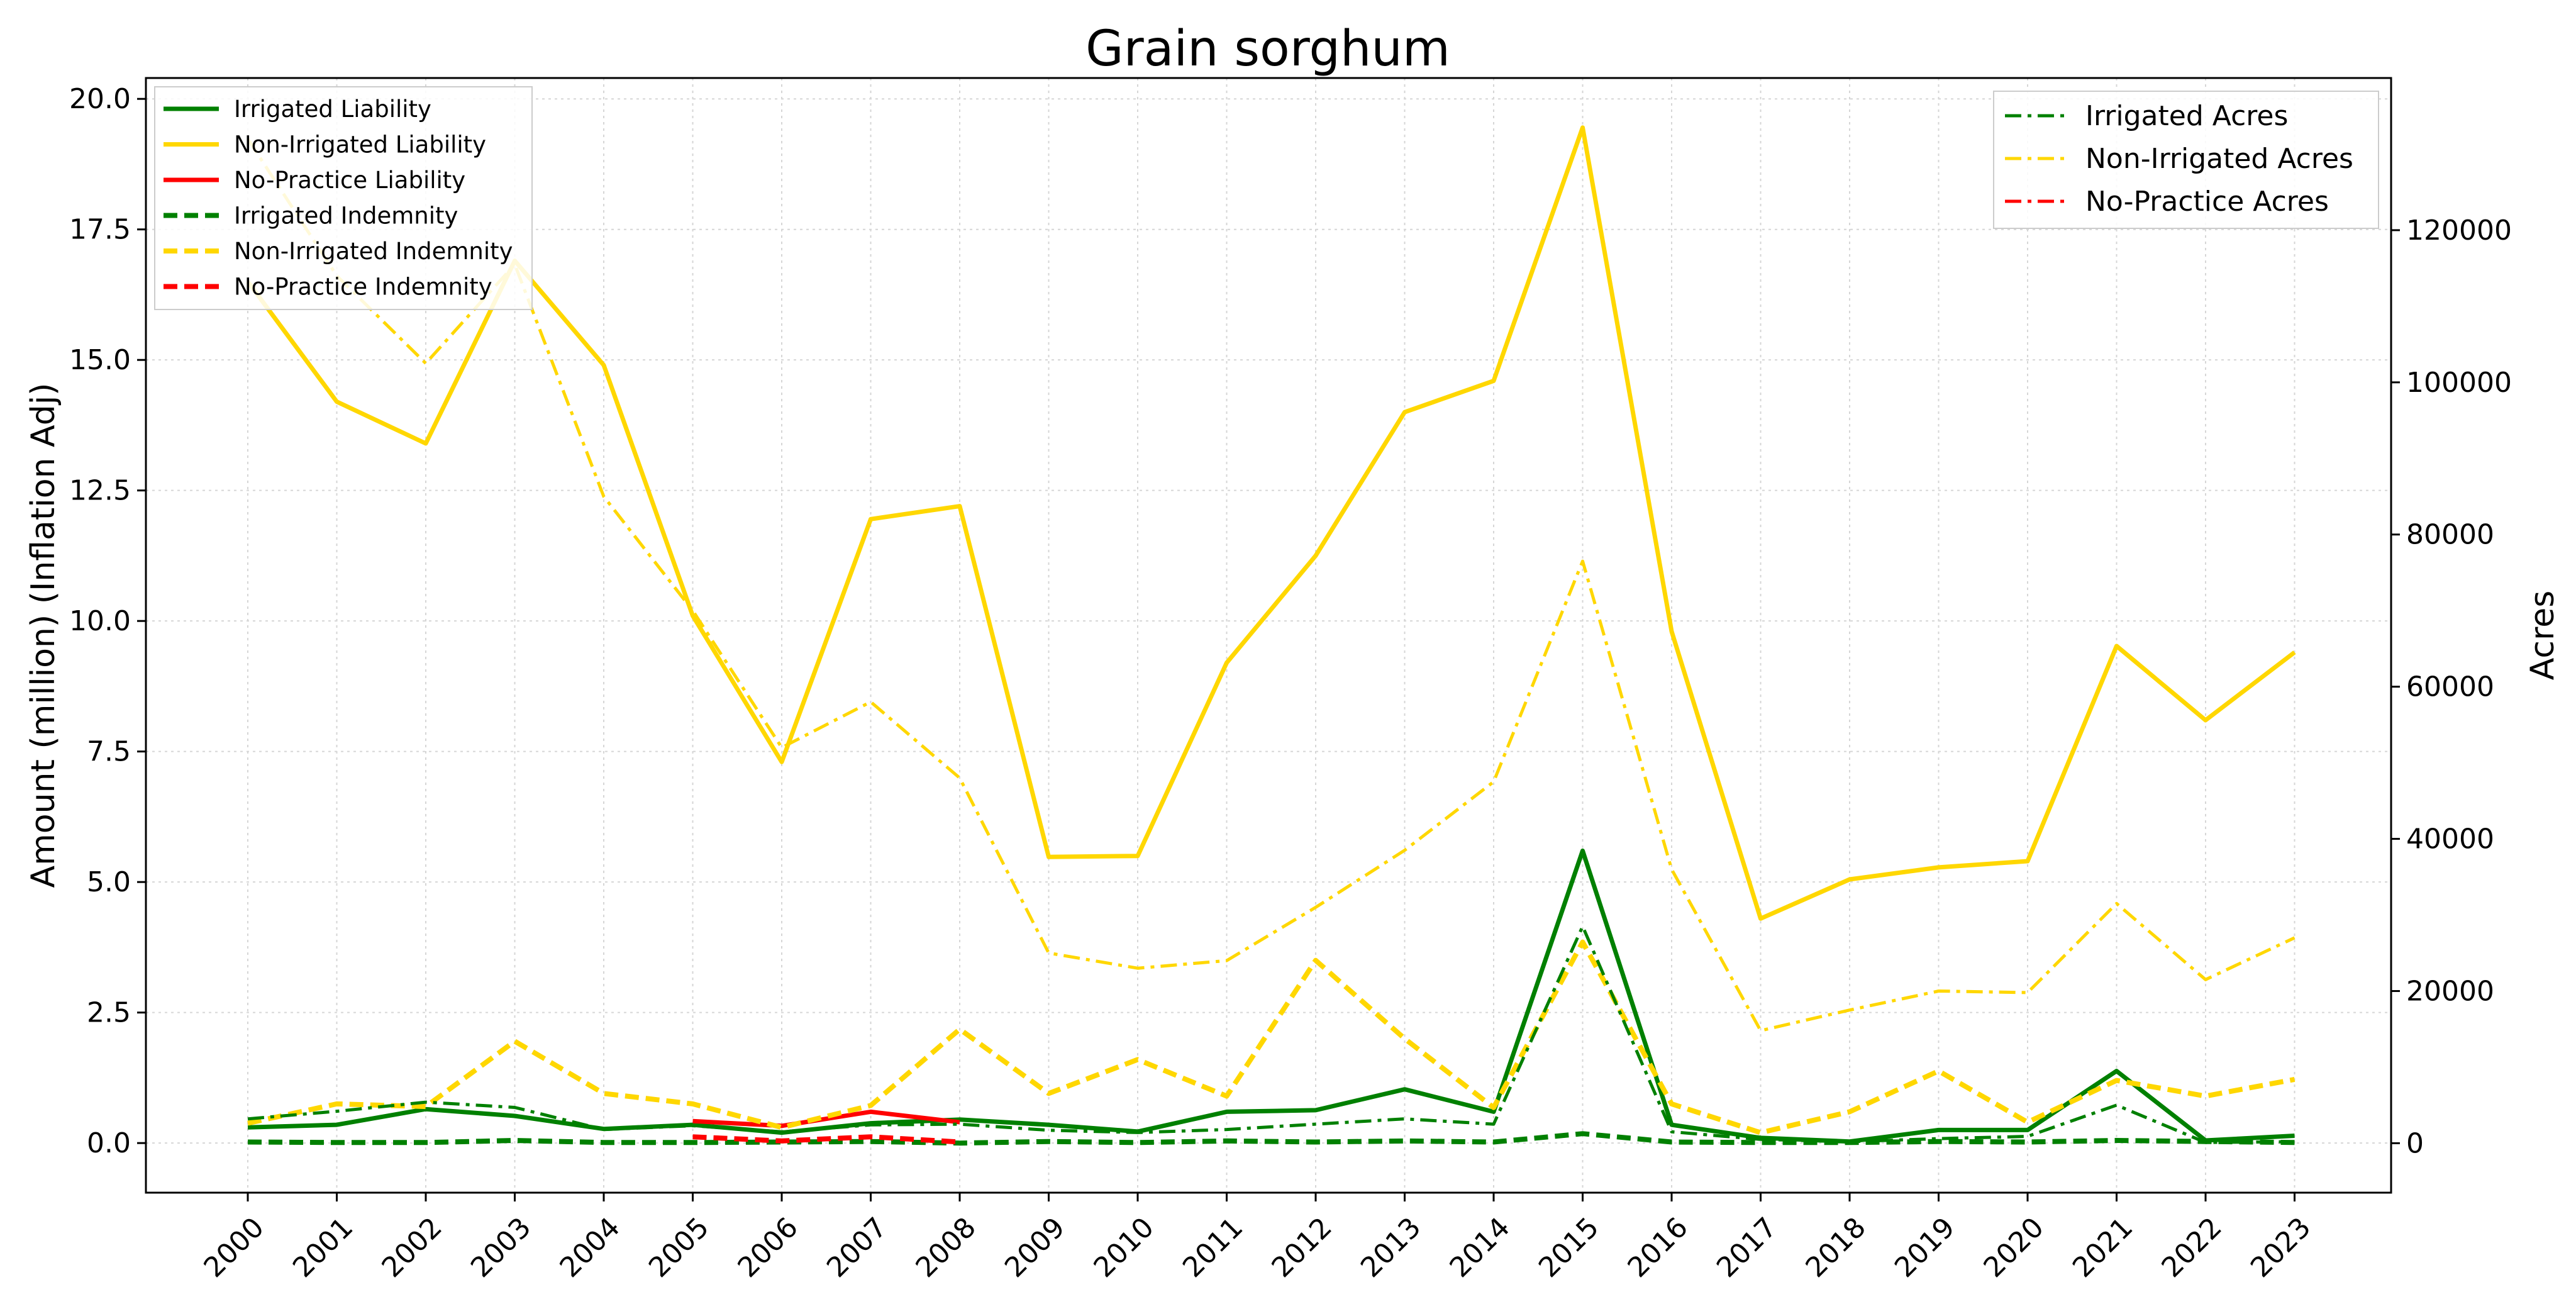 This screenshot has height=1304, width=2576. I want to click on series-line-irrigated-acres, so click(1271, 1034).